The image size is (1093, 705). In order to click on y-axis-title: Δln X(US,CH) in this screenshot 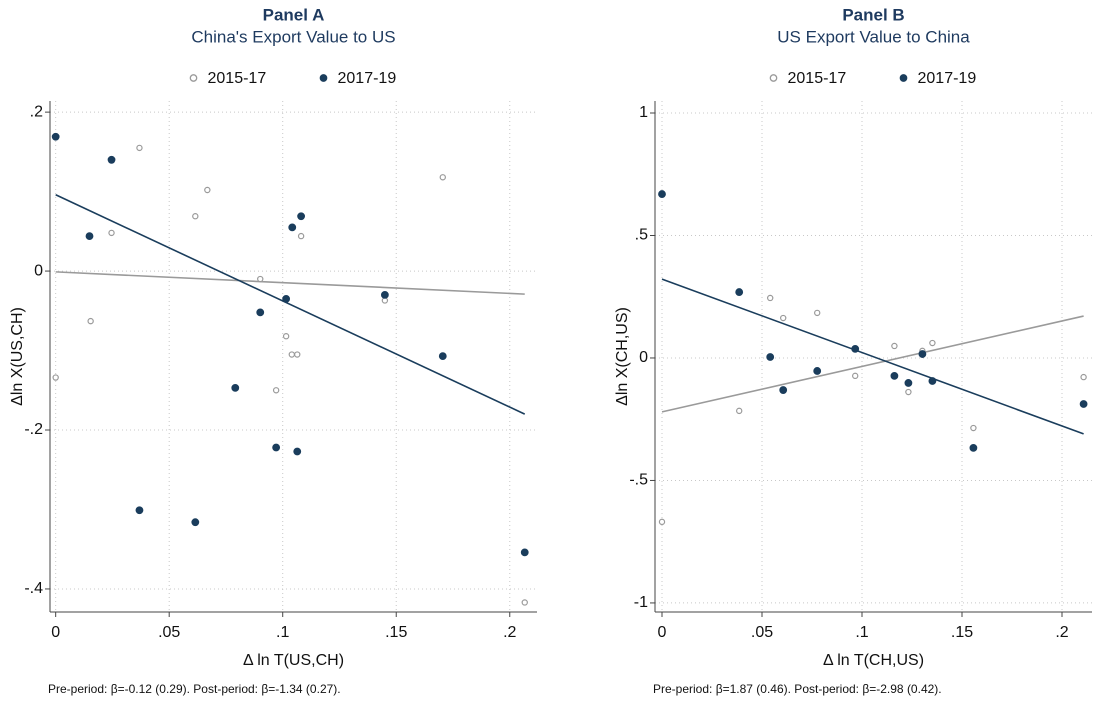, I will do `click(17, 356)`.